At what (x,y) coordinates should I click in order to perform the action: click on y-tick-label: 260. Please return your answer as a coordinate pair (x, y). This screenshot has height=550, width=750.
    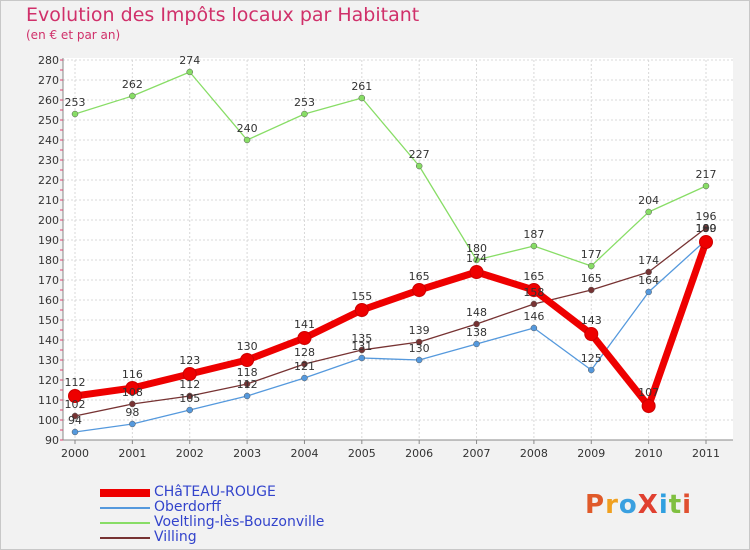
    Looking at the image, I should click on (48, 100).